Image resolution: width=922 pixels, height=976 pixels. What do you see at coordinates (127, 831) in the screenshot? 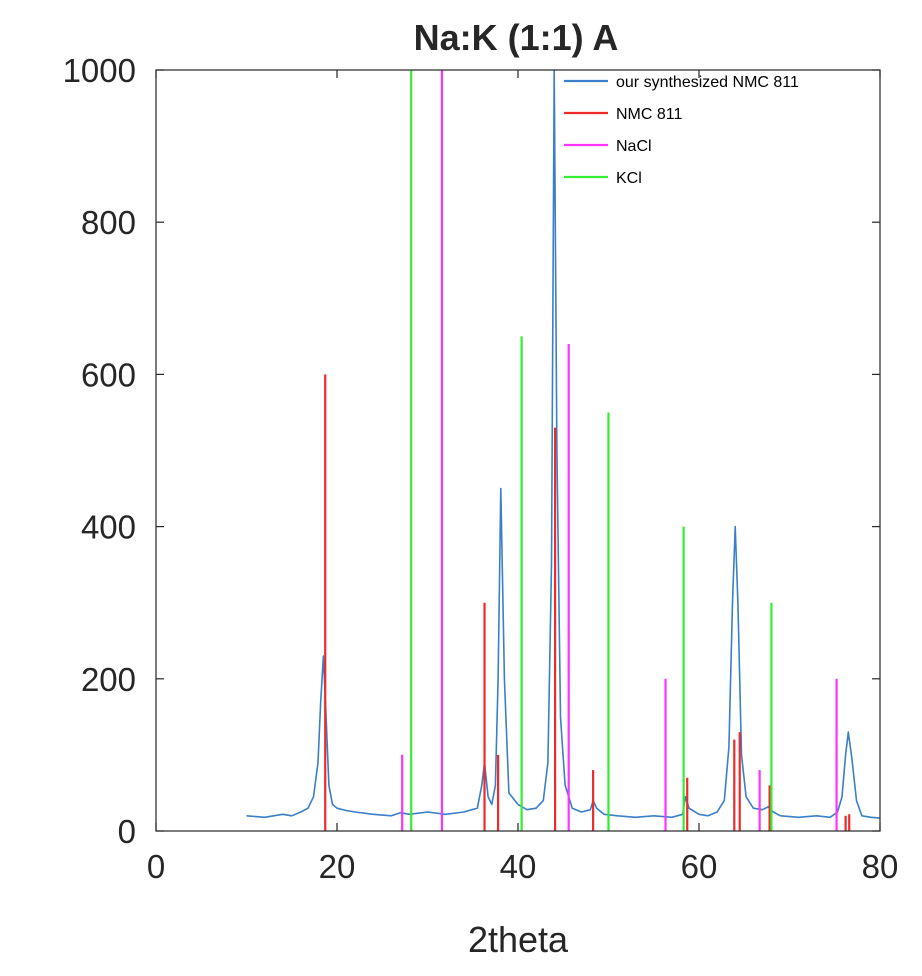
I see `y-tick-label-0: 0` at bounding box center [127, 831].